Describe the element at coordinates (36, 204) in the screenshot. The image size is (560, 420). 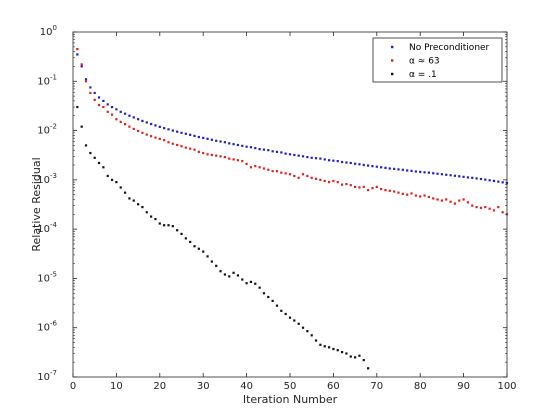
I see `y-axis-title: Relative Residual` at that location.